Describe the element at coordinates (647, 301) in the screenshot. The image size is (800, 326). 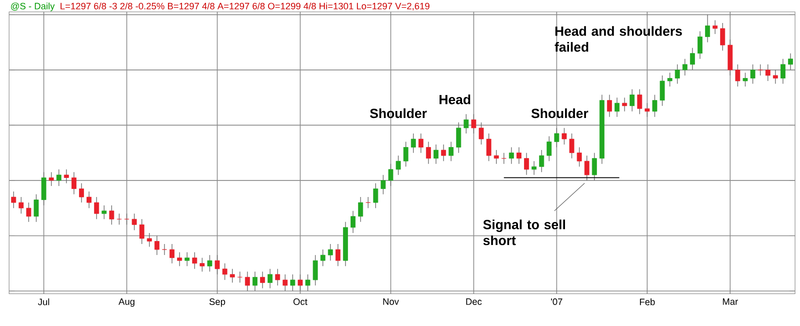
I see `x-tick-label: Feb` at that location.